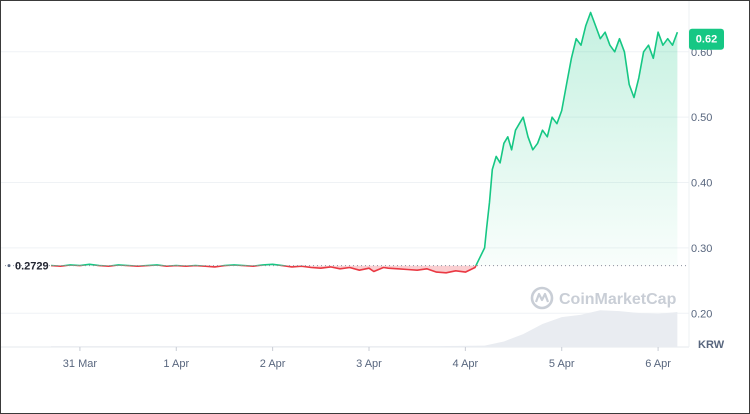 The height and width of the screenshot is (414, 750). Describe the element at coordinates (701, 53) in the screenshot. I see `y-tick-label: 0.60` at that location.